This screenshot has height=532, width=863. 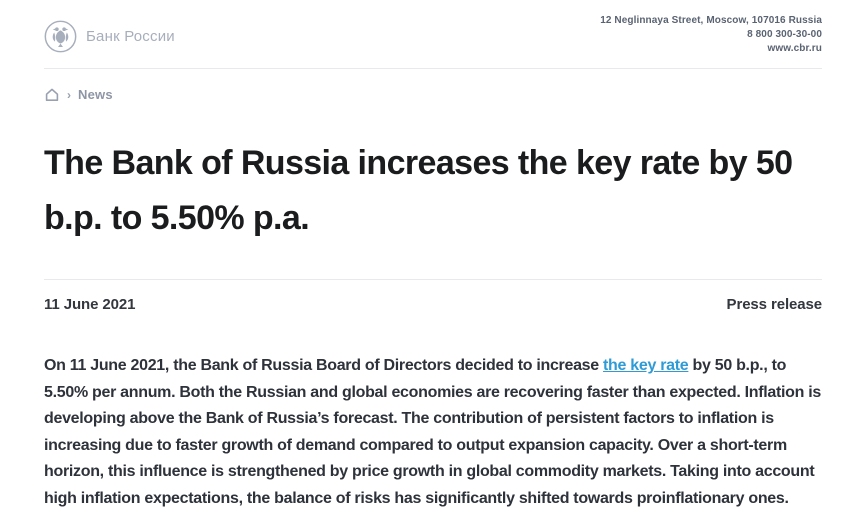 What do you see at coordinates (774, 304) in the screenshot?
I see `press-release-label: Press release` at bounding box center [774, 304].